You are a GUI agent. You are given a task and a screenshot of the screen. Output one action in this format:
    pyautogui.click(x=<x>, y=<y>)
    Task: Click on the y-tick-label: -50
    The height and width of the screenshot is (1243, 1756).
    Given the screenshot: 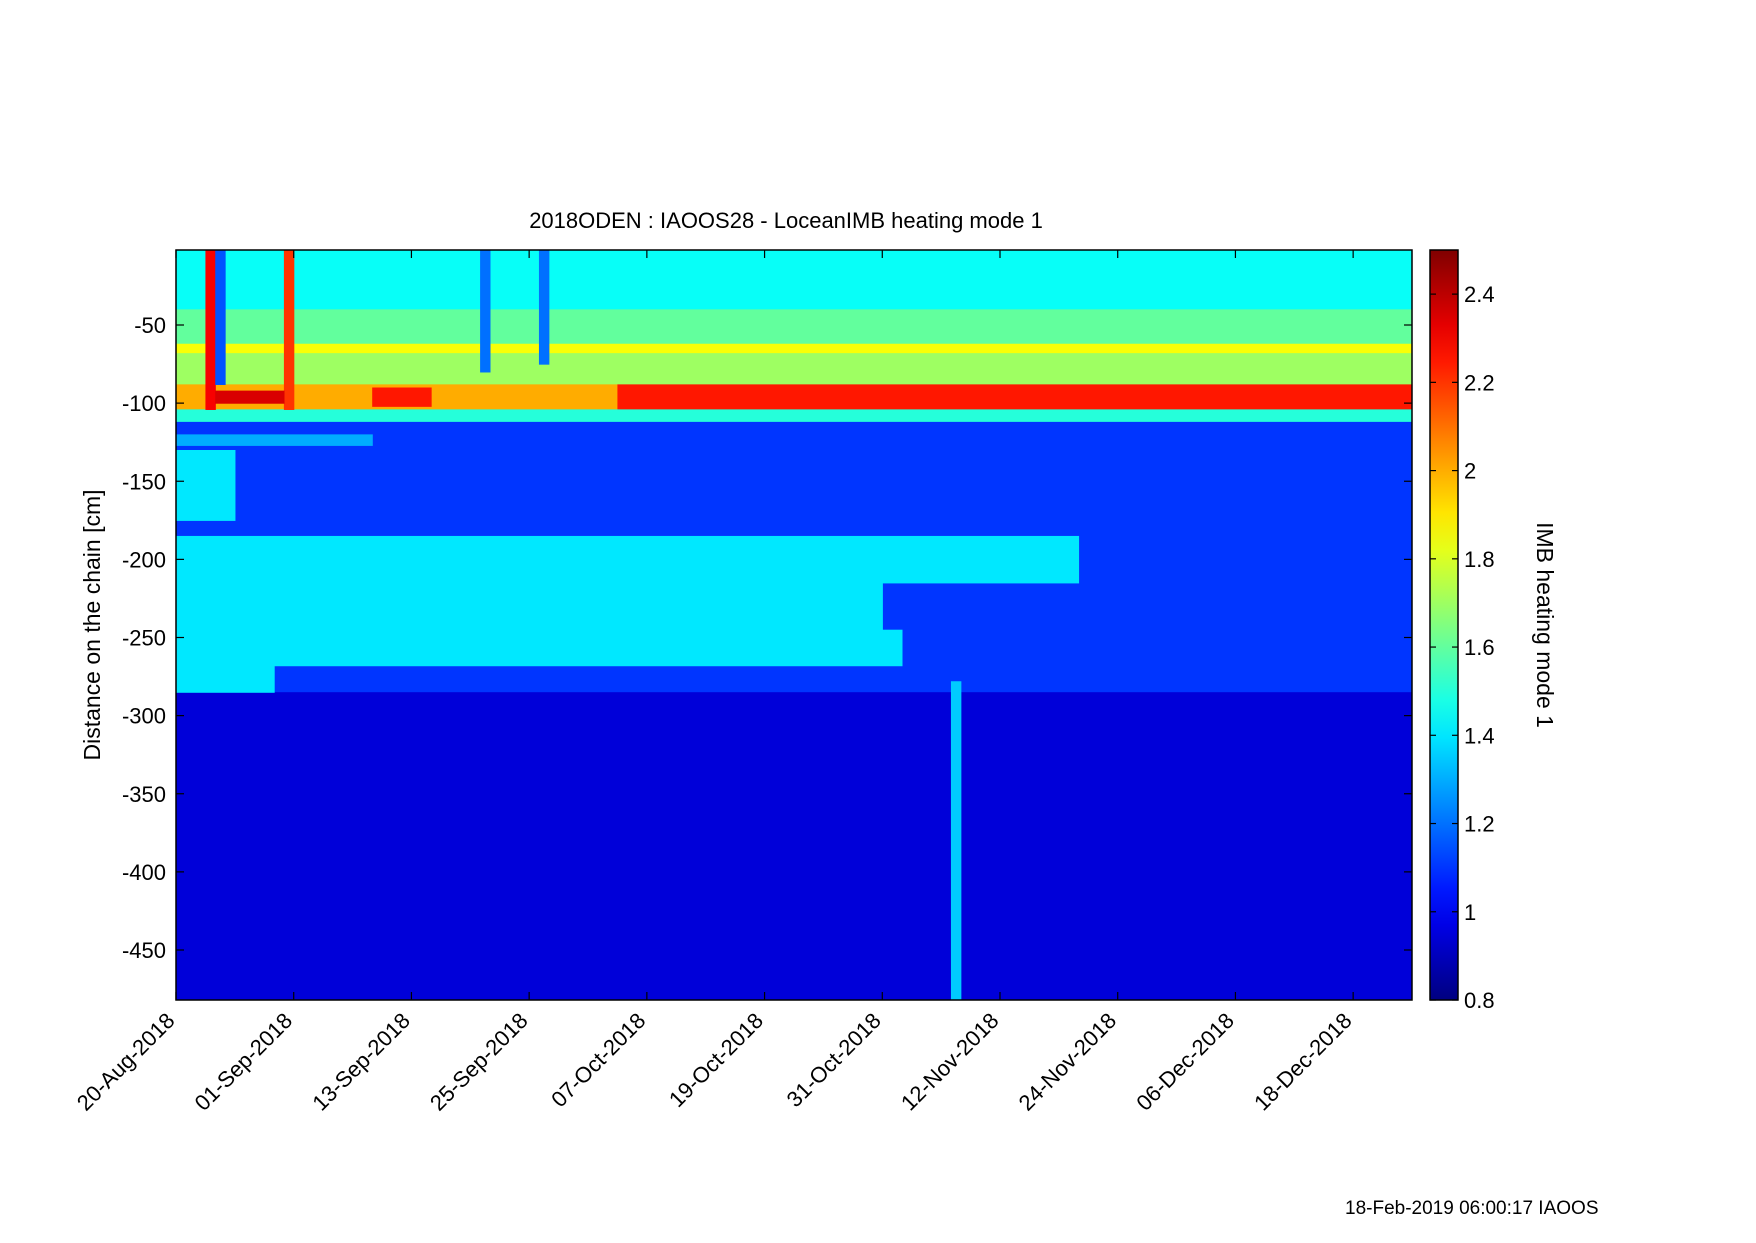 What is the action you would take?
    pyautogui.click(x=150, y=325)
    